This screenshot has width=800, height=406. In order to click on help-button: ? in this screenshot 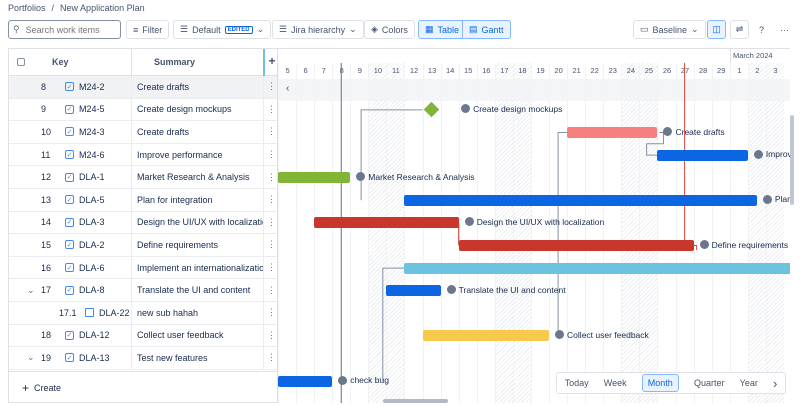, I will do `click(761, 29)`.